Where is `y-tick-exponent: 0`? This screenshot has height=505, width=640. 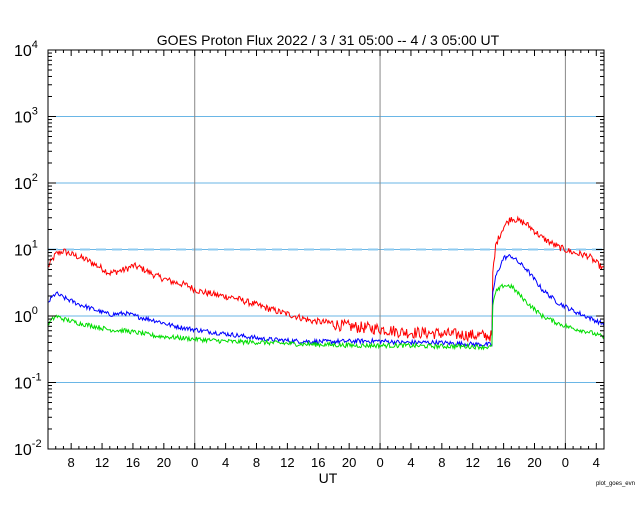
y-tick-exponent: 0 is located at coordinates (35, 311).